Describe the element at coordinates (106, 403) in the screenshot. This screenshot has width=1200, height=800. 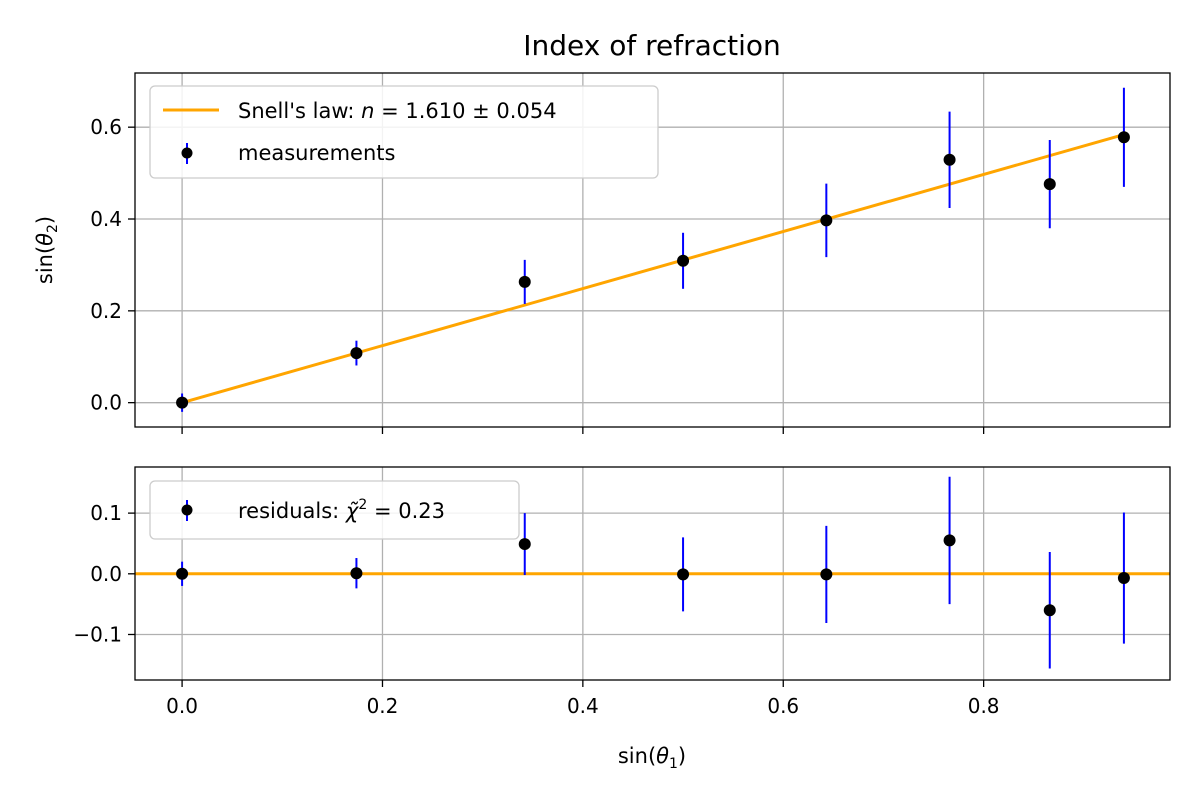
I see `top-y-tick-label: 0.0` at that location.